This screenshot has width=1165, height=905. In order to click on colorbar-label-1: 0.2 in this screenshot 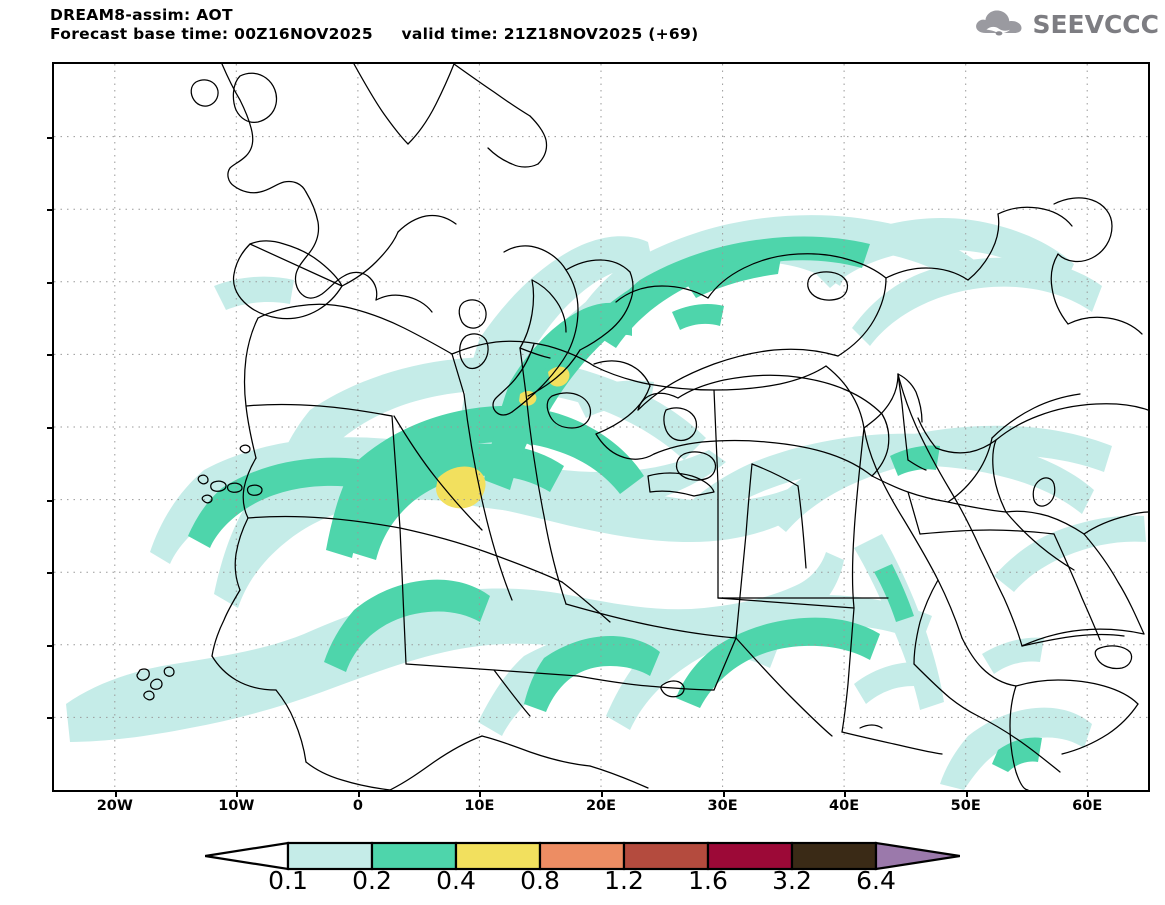, I will do `click(372, 880)`.